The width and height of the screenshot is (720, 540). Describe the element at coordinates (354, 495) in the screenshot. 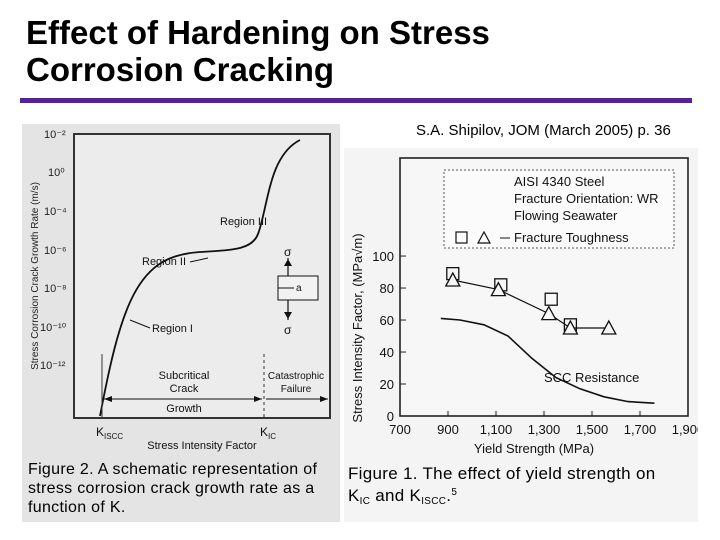

I see `caption-k: K` at that location.